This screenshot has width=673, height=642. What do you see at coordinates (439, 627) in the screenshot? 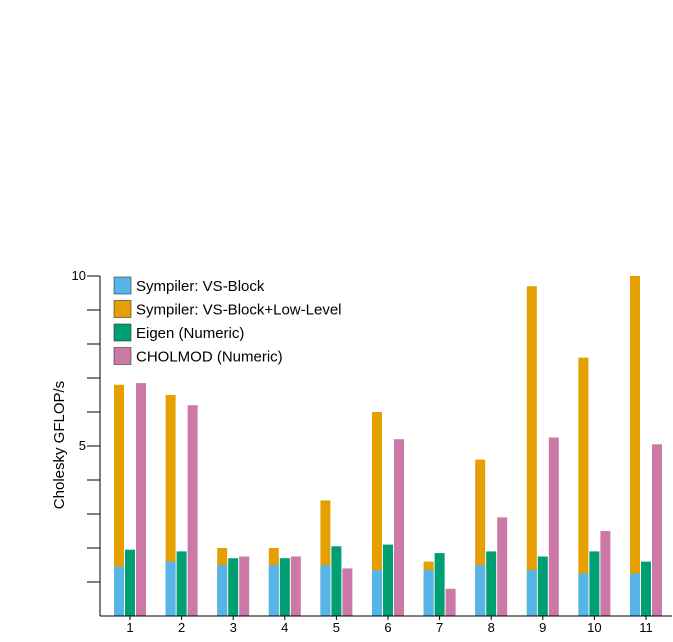
I see `x-tick-label: 7` at bounding box center [439, 627].